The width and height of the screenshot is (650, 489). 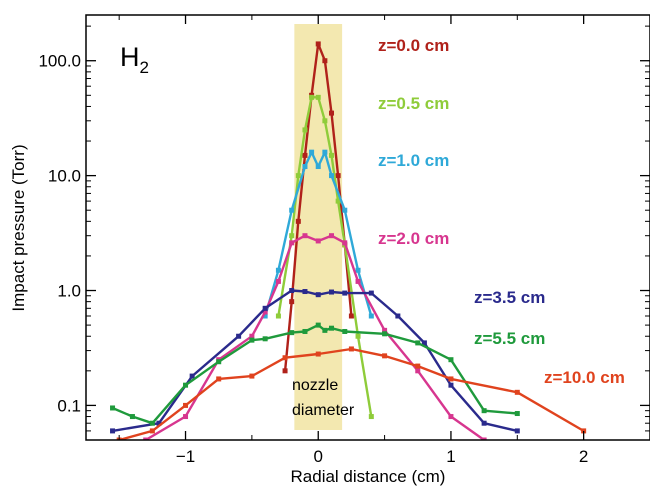 I want to click on series-label-z10: z=10.0 cm, so click(x=584, y=377).